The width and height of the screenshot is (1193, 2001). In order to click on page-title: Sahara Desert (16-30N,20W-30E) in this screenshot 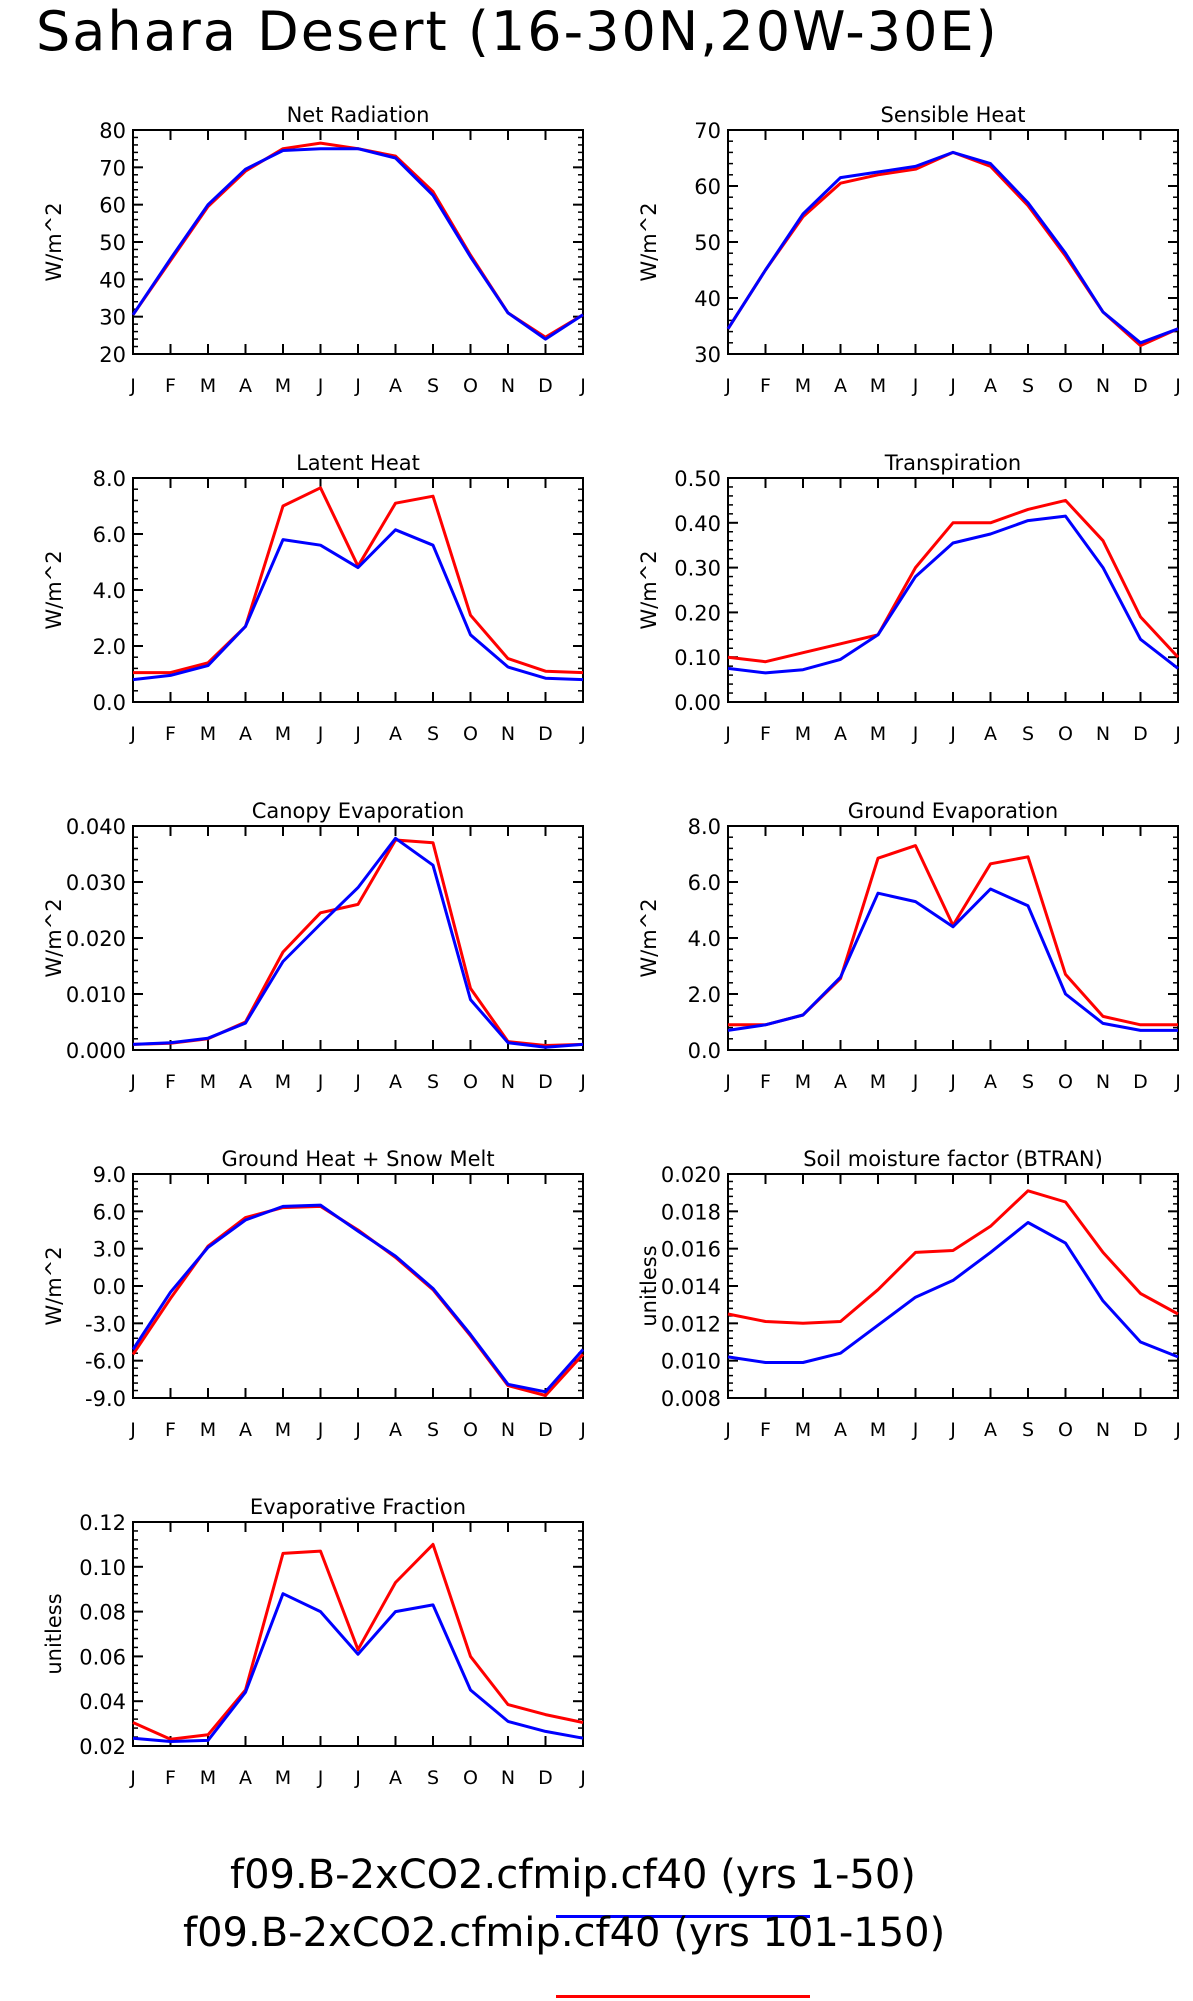, I will do `click(517, 31)`.